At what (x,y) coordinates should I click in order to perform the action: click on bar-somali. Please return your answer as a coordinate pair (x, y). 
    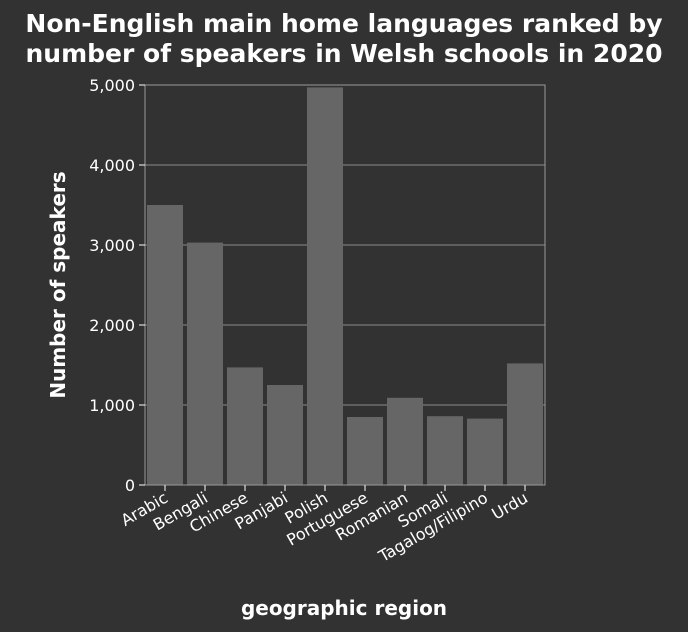
    Looking at the image, I should click on (445, 450).